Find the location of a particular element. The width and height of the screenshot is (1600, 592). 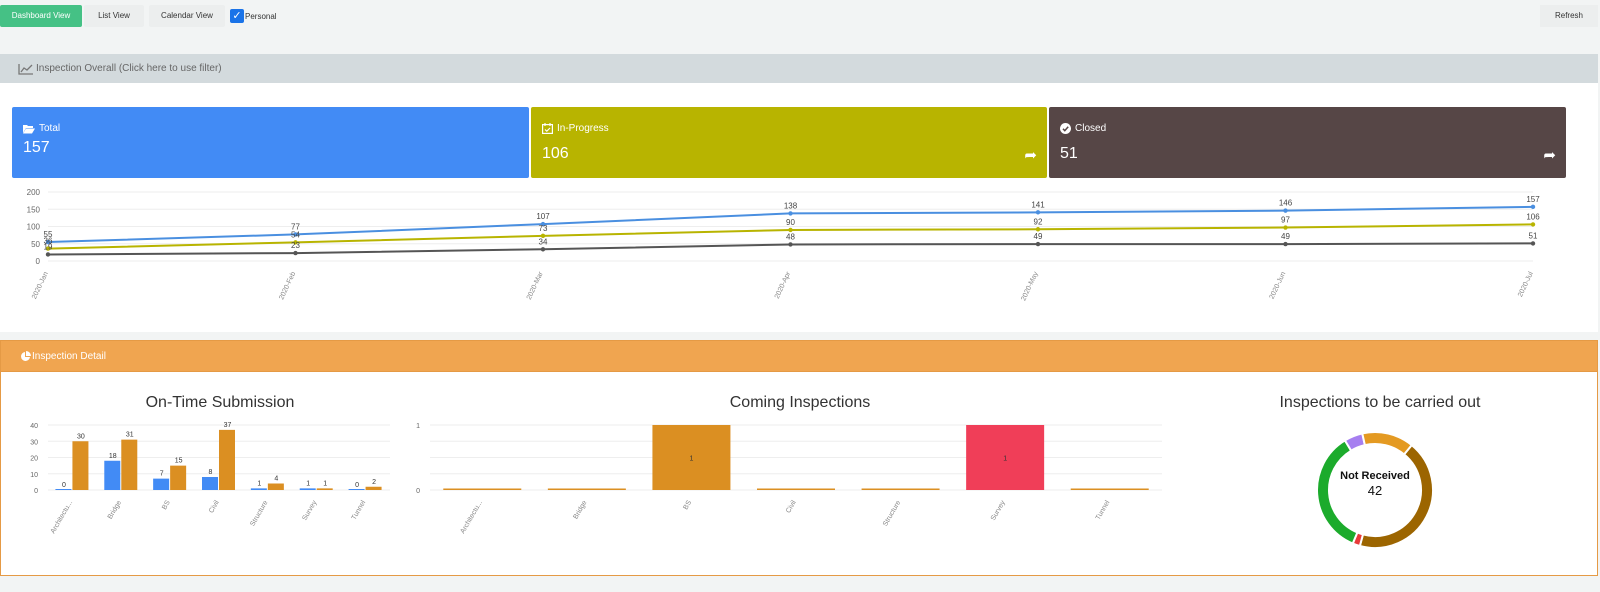

bar-value-label: 7 is located at coordinates (162, 474).